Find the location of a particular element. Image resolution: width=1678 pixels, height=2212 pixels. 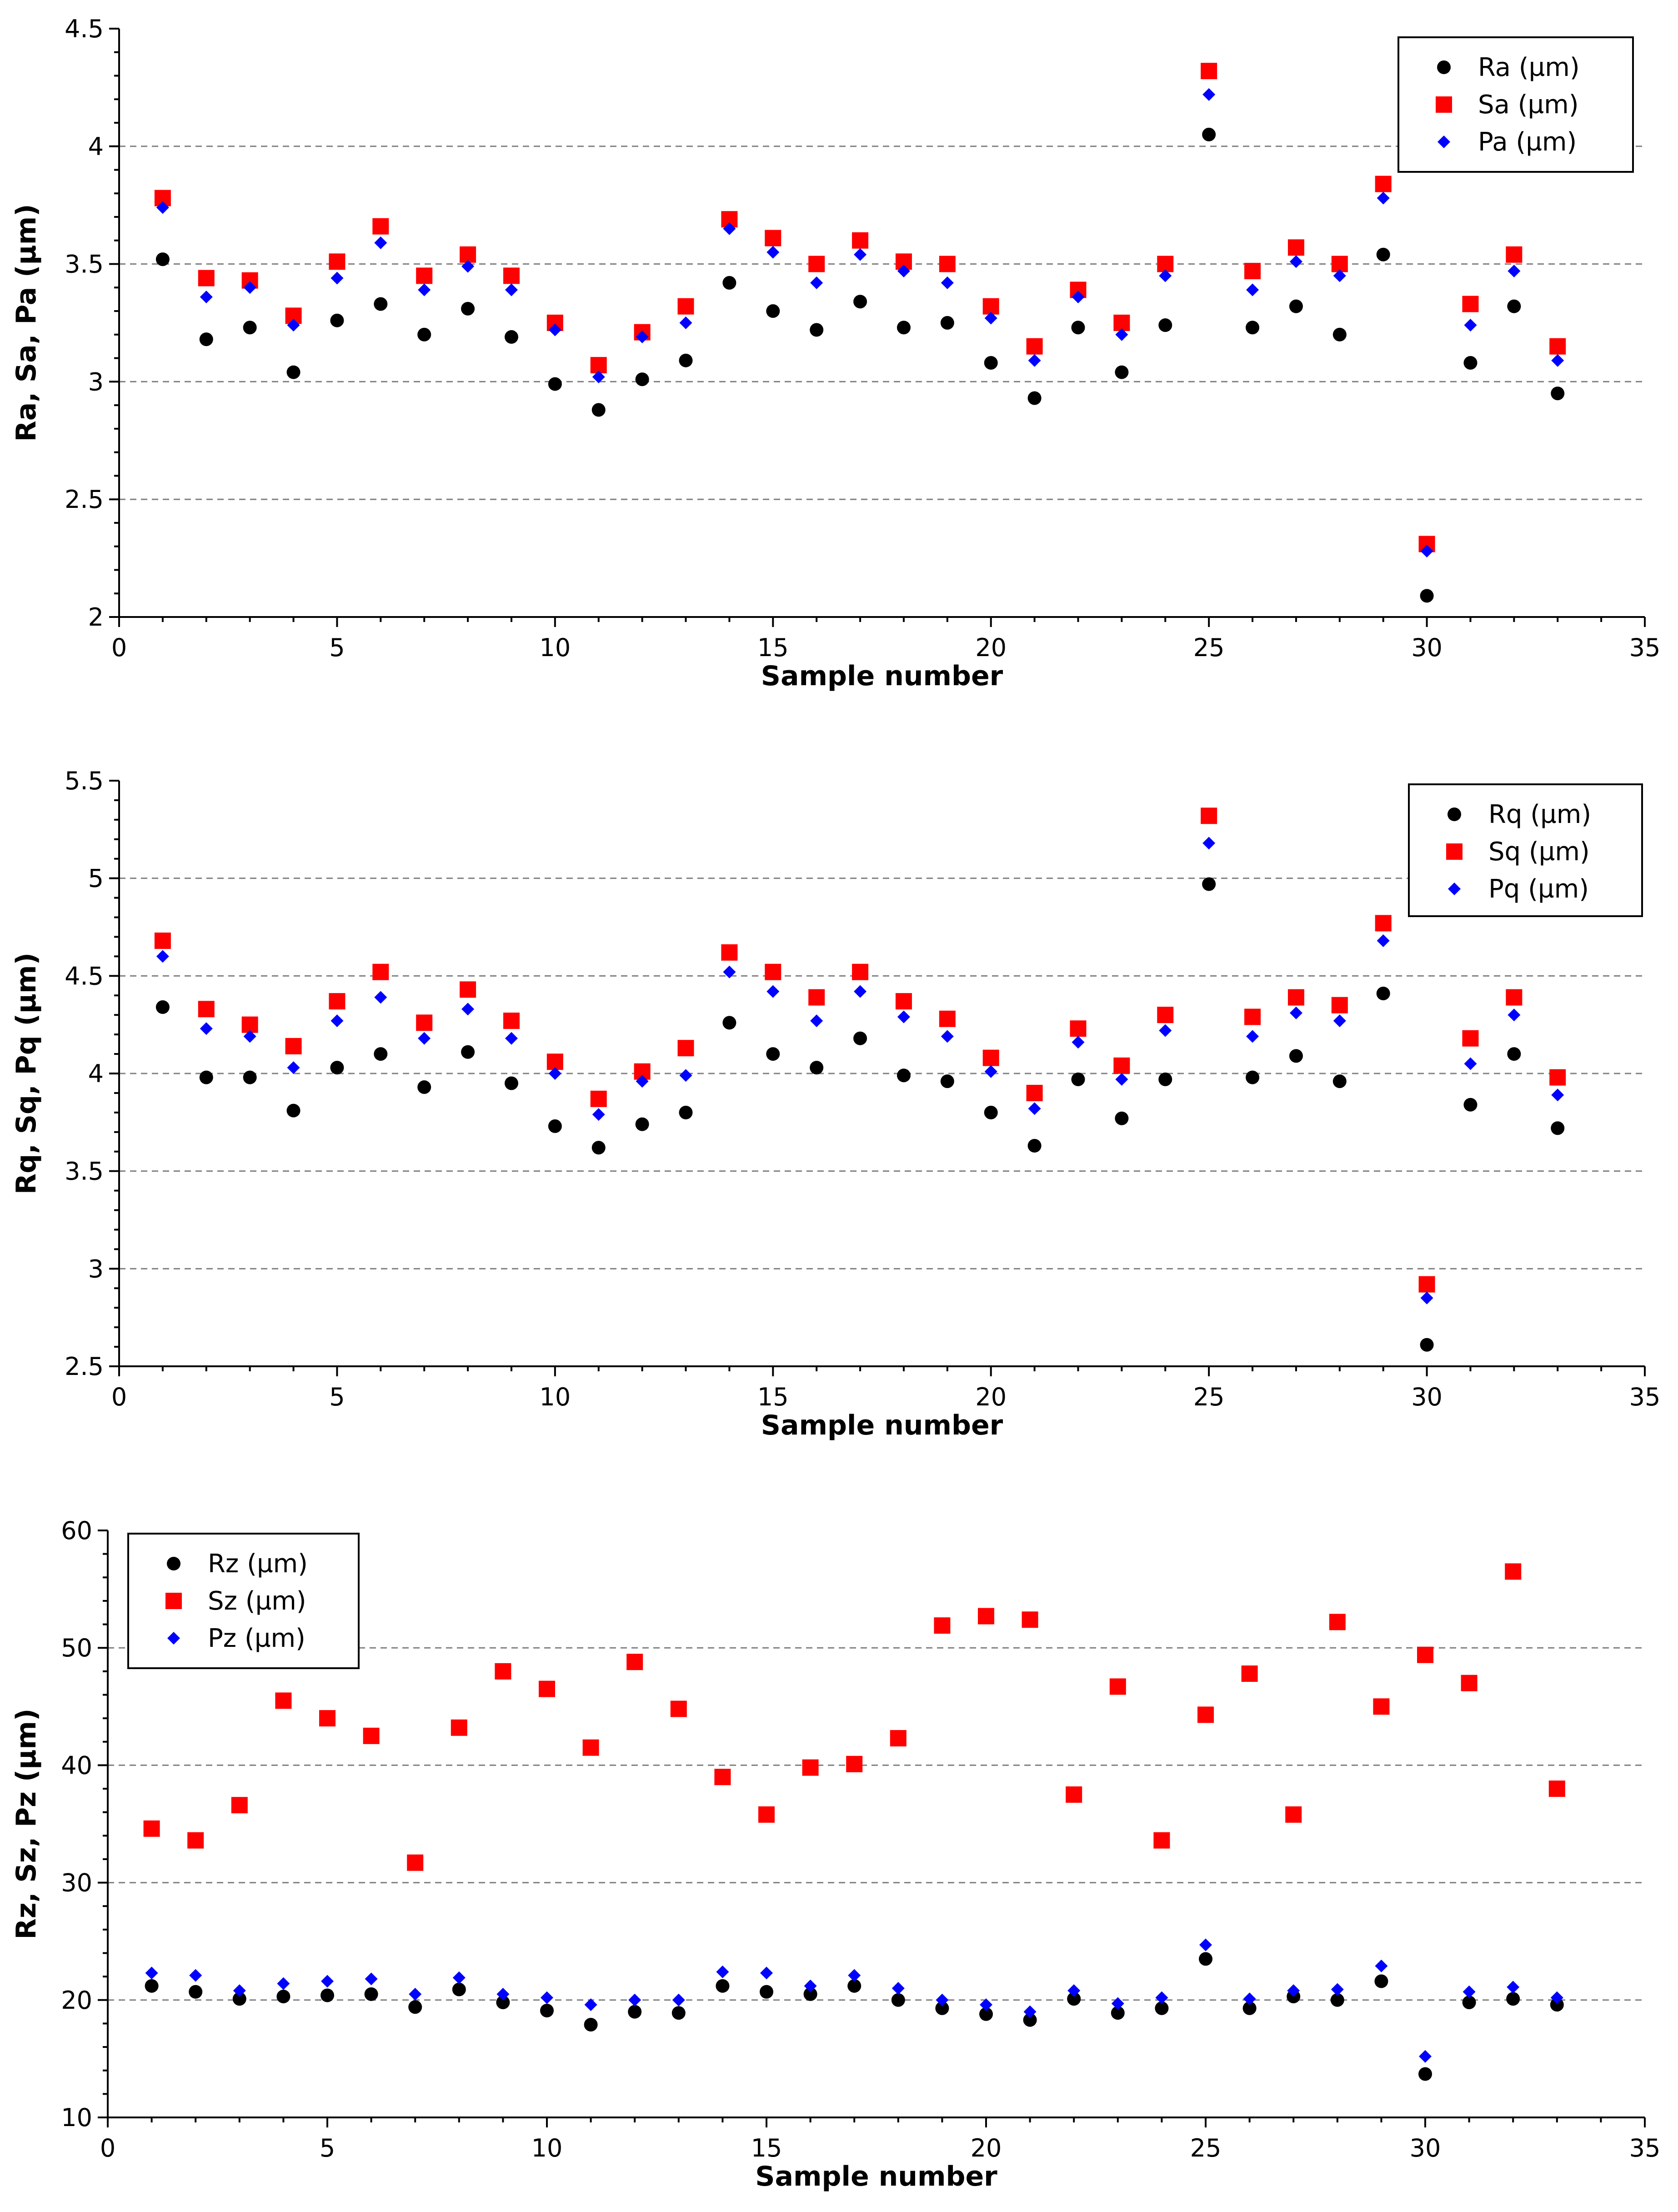

legend-label: Sz (µm) is located at coordinates (257, 1601).